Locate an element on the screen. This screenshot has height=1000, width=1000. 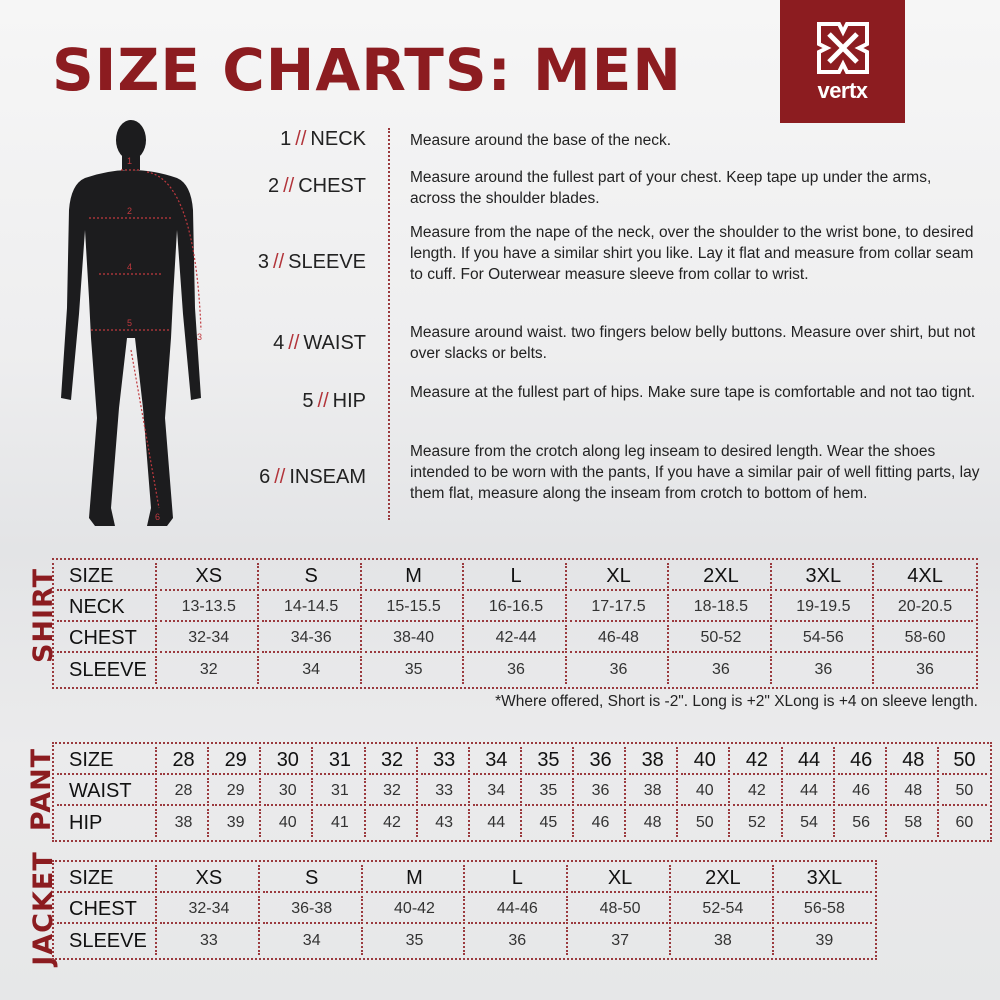
table-cell: 37 is located at coordinates (621, 941).